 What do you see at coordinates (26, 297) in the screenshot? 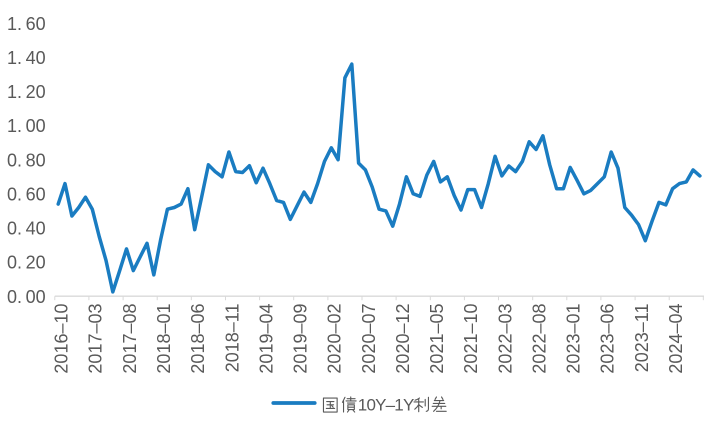
I see `svg-text: 0. 00` at bounding box center [26, 297].